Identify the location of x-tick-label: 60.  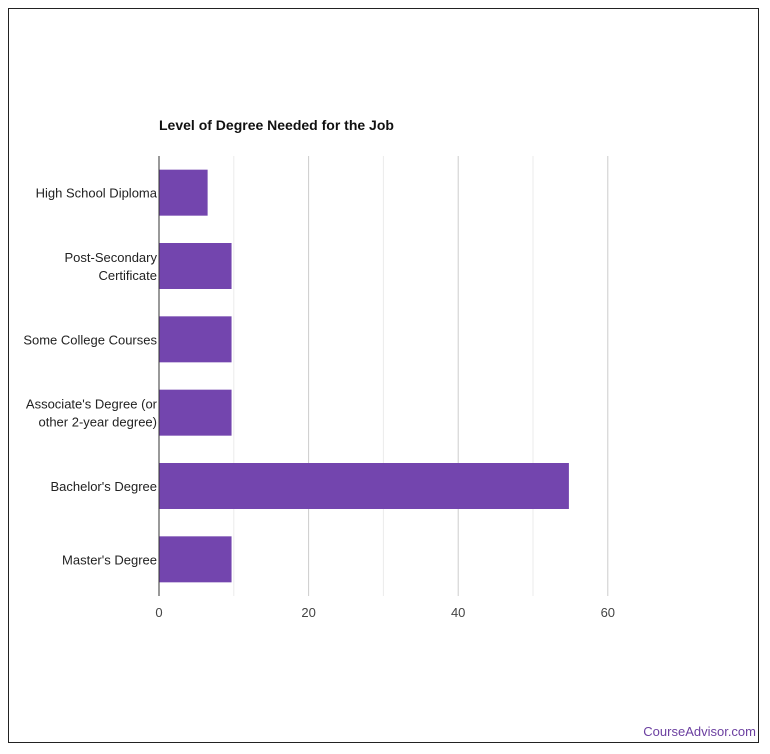
(608, 612).